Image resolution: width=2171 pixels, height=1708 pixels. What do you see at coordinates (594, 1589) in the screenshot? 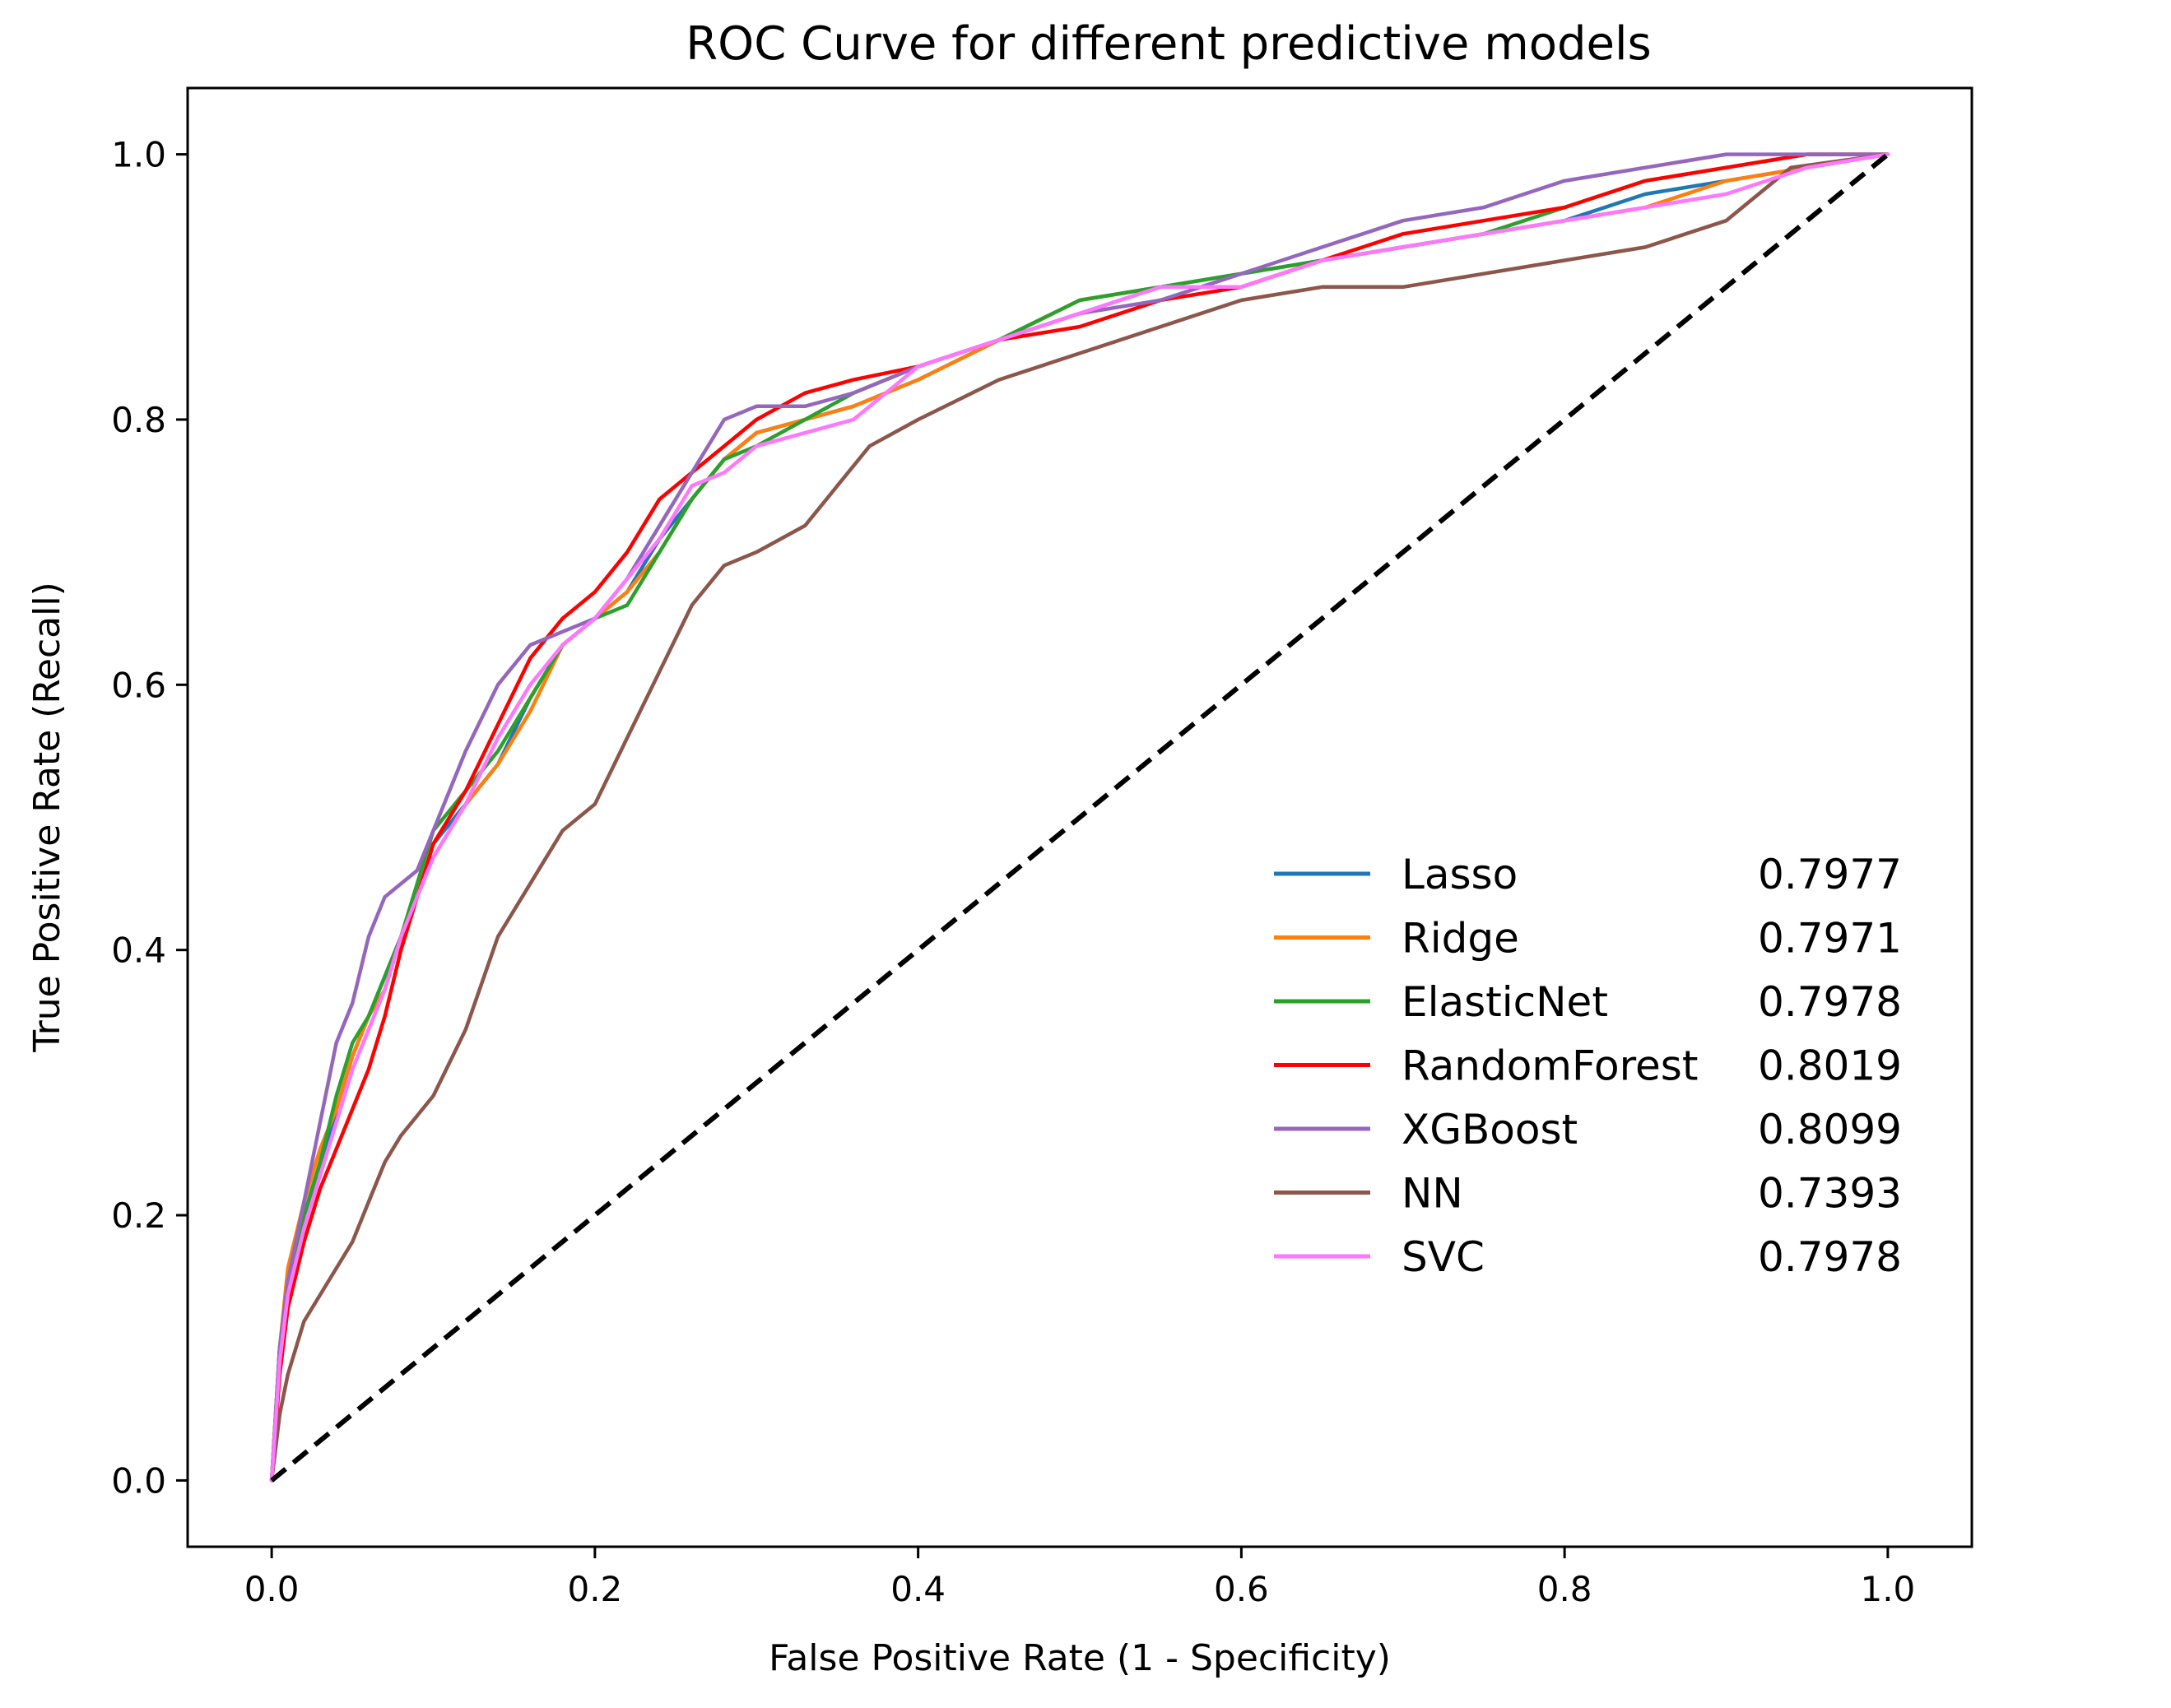
I see `x-tick-label: 0.2` at bounding box center [594, 1589].